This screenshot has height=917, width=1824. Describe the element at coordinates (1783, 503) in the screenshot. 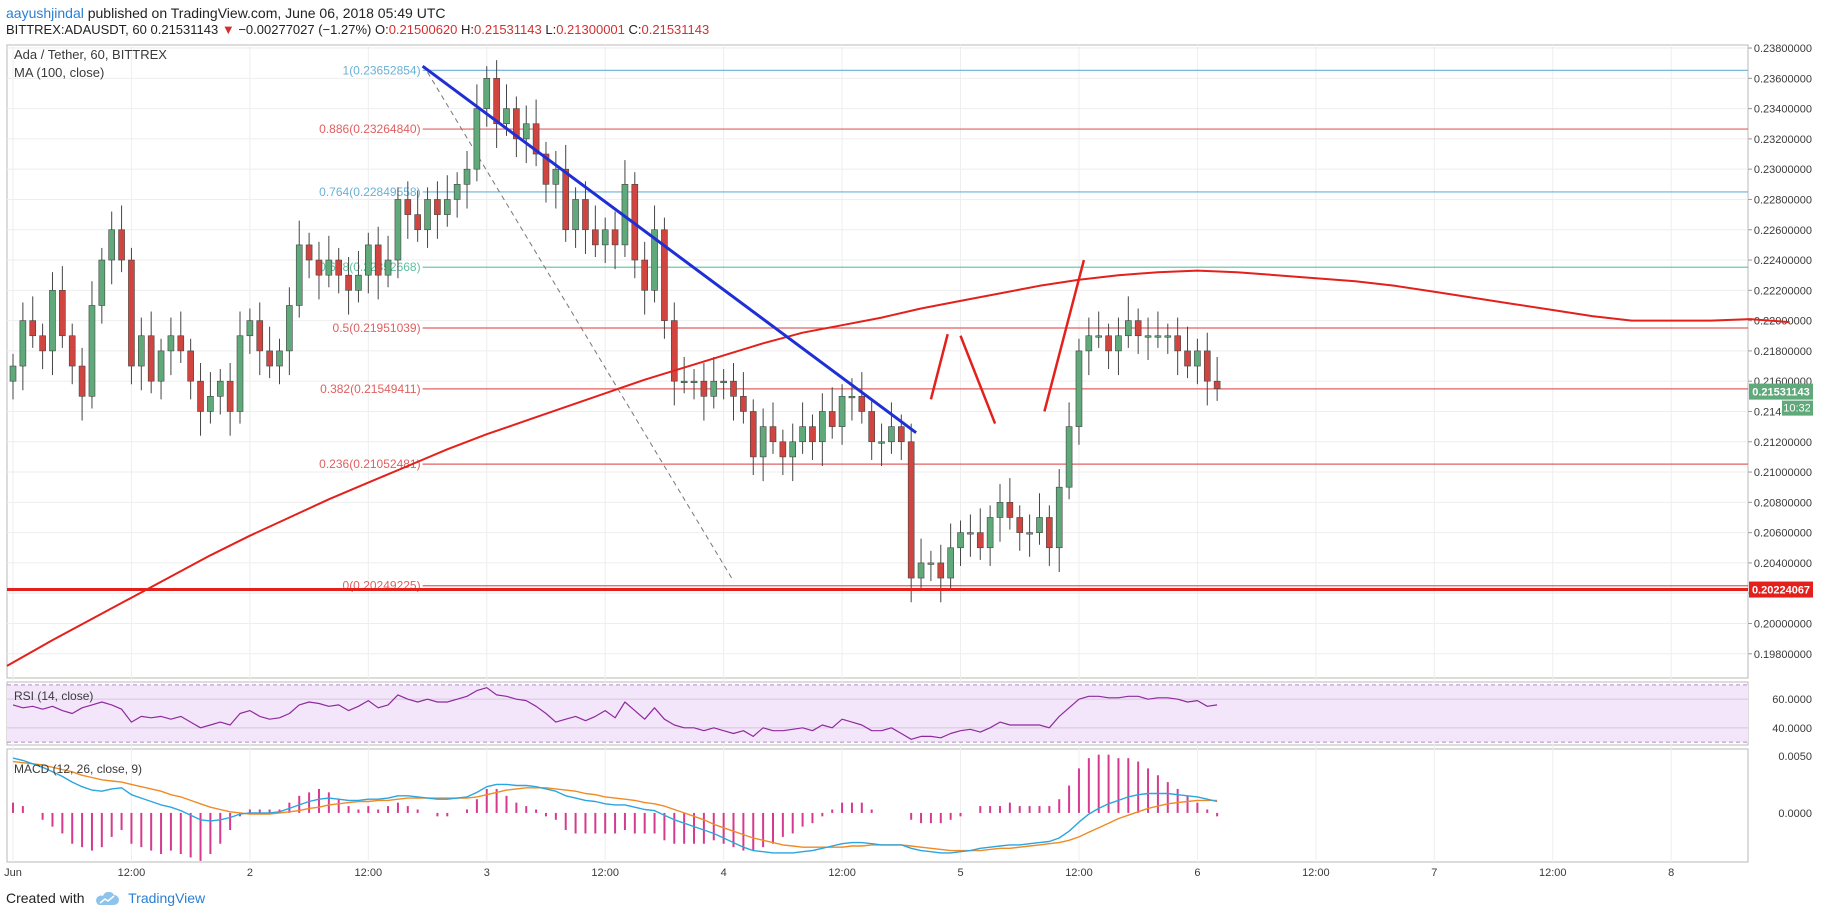

I see `price-axis-label: 0.20800000` at that location.